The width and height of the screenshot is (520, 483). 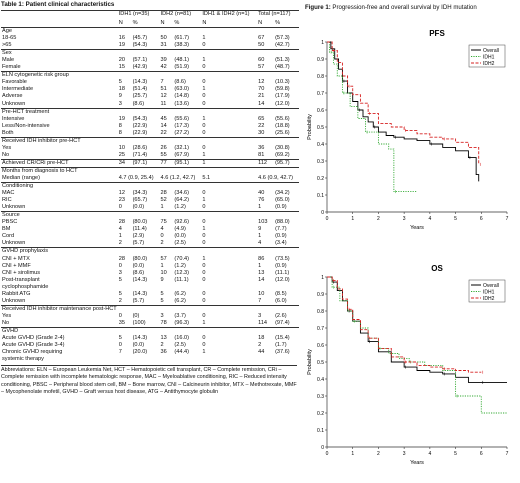 I want to click on table-cell: (71.4), so click(x=140, y=154).